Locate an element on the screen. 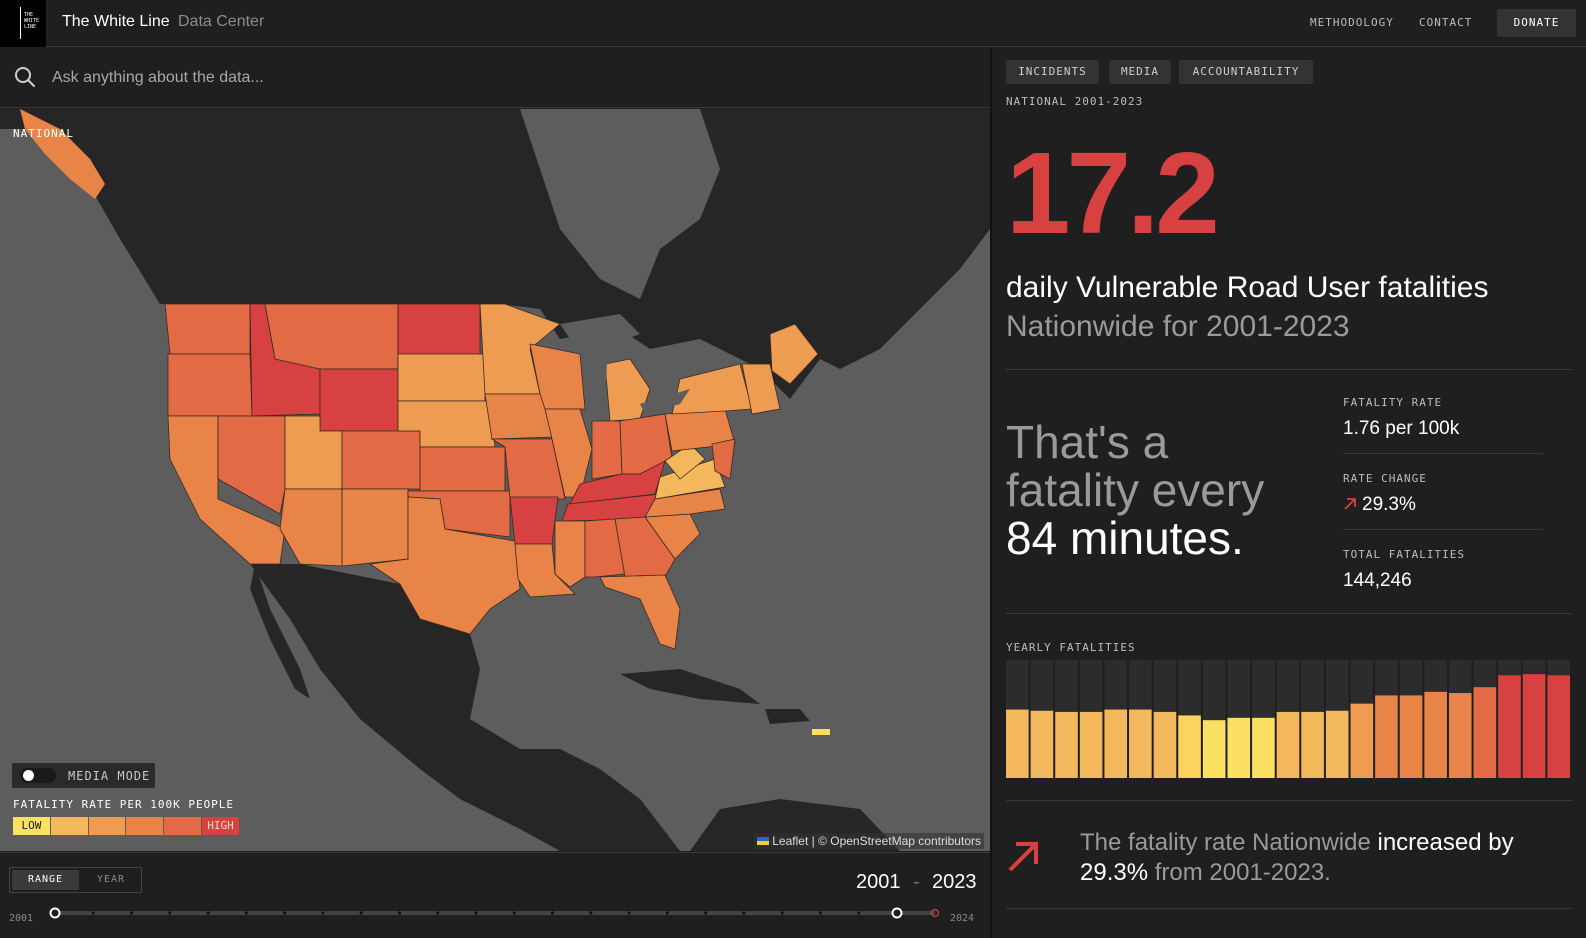  bar-2020 is located at coordinates (1485, 732).